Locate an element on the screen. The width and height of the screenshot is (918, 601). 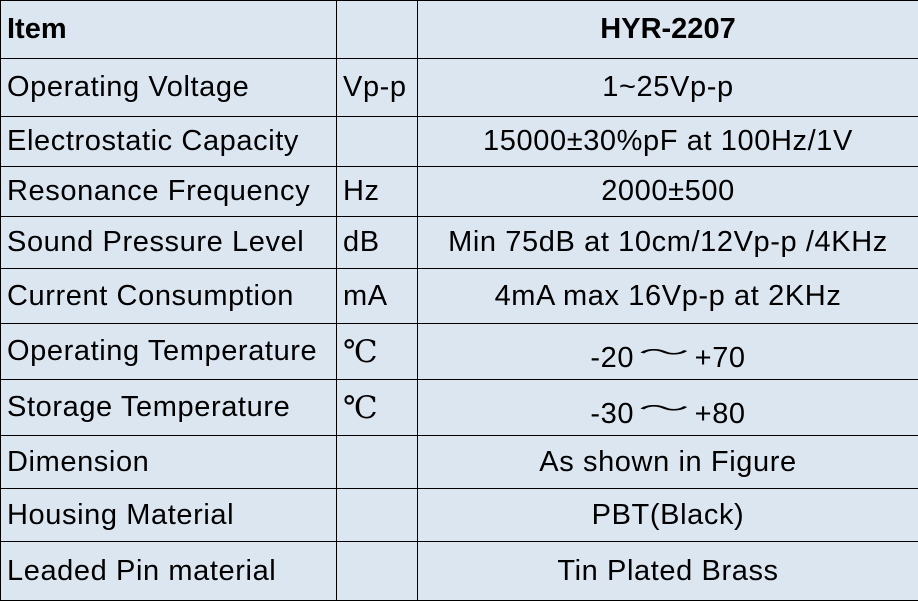
row-value: -20～+70 is located at coordinates (668, 352).